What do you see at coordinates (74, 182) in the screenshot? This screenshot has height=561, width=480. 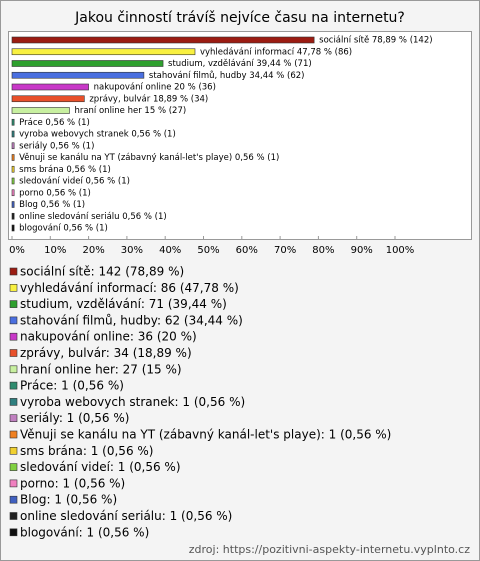 I see `value-label: sledování videí 0,56 % (1)` at bounding box center [74, 182].